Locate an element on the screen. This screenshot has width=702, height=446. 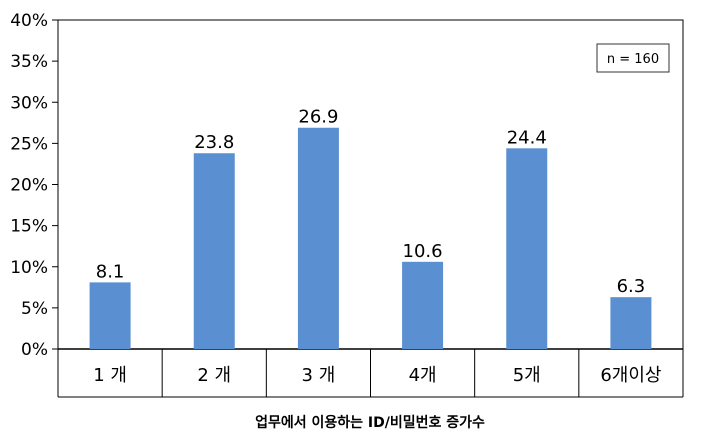
data-label: 23.8 is located at coordinates (214, 142).